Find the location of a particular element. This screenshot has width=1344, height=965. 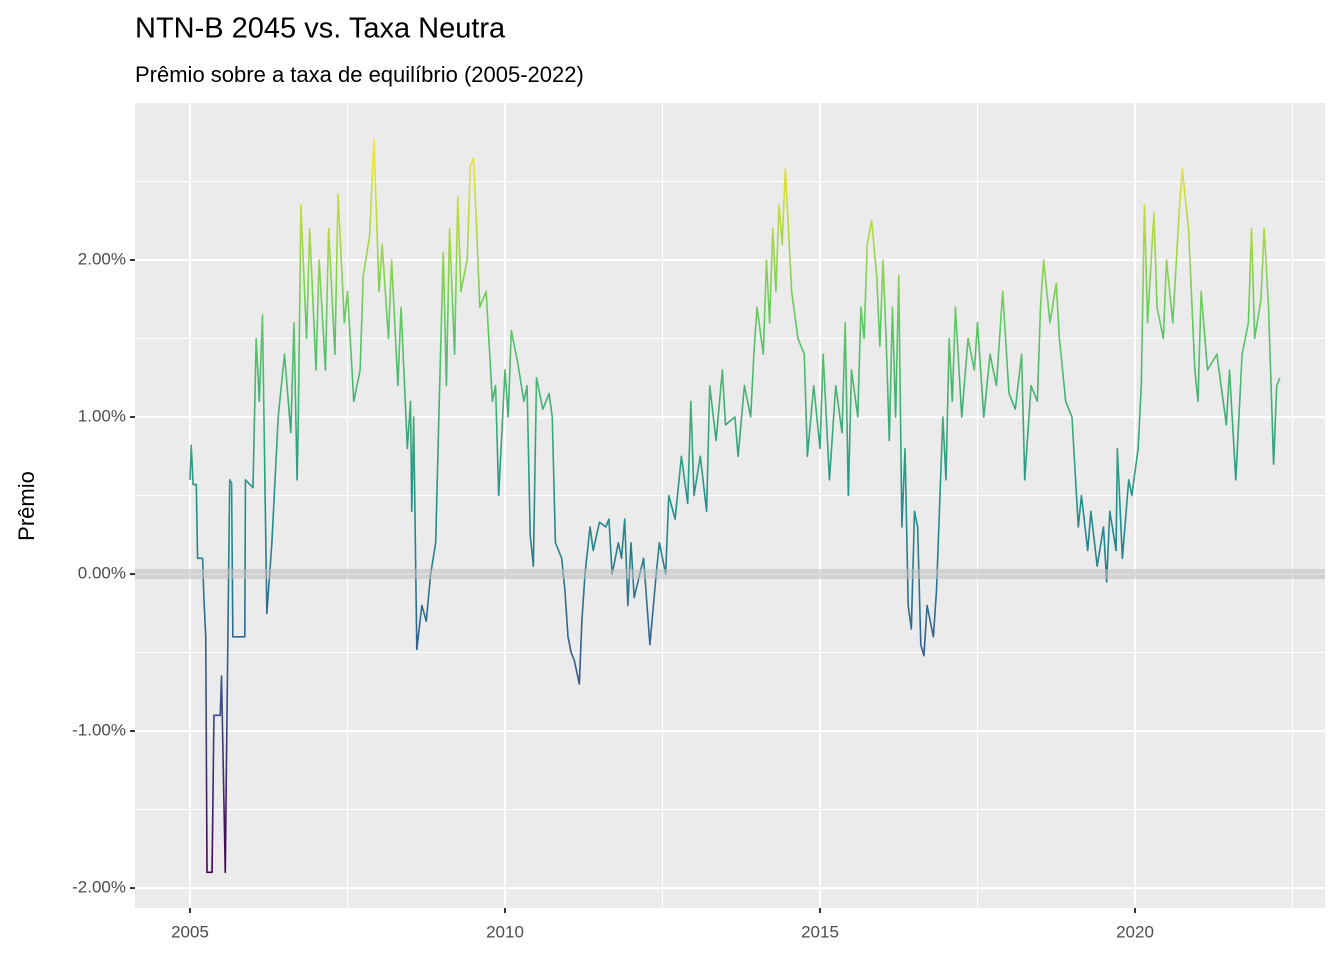

x-tick-label: 2010 is located at coordinates (505, 931).